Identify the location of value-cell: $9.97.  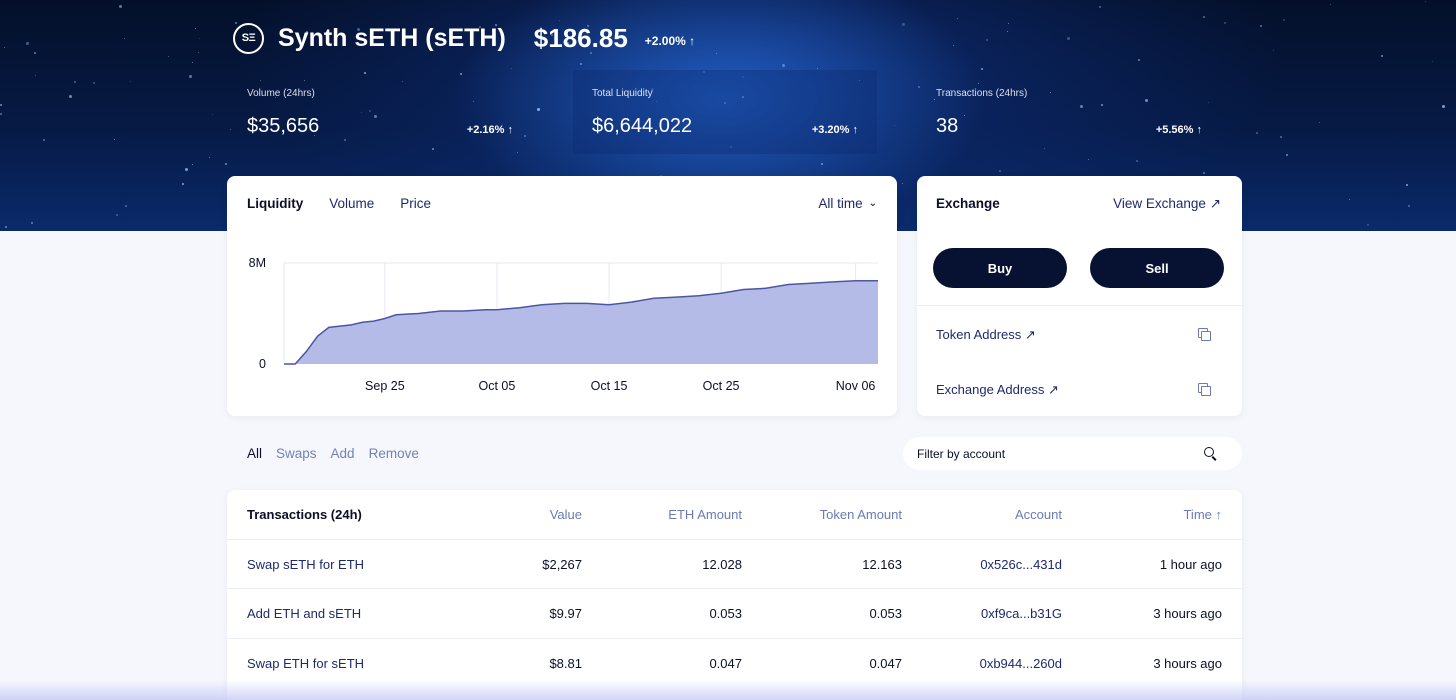
(565, 613).